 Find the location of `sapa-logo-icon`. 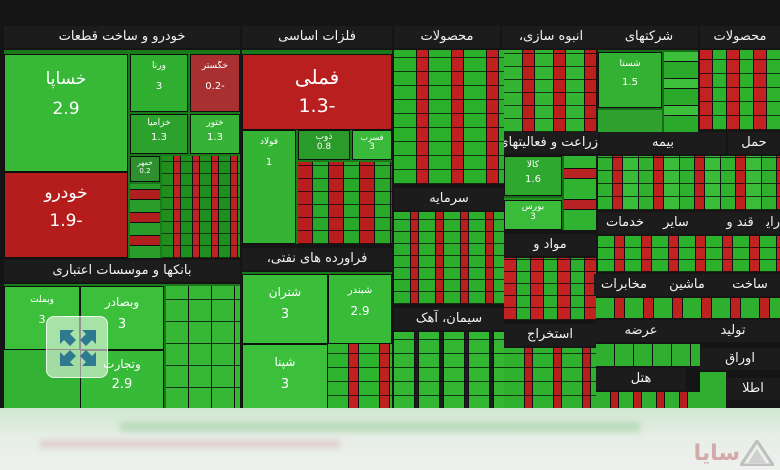

sapa-logo-icon is located at coordinates (757, 453).